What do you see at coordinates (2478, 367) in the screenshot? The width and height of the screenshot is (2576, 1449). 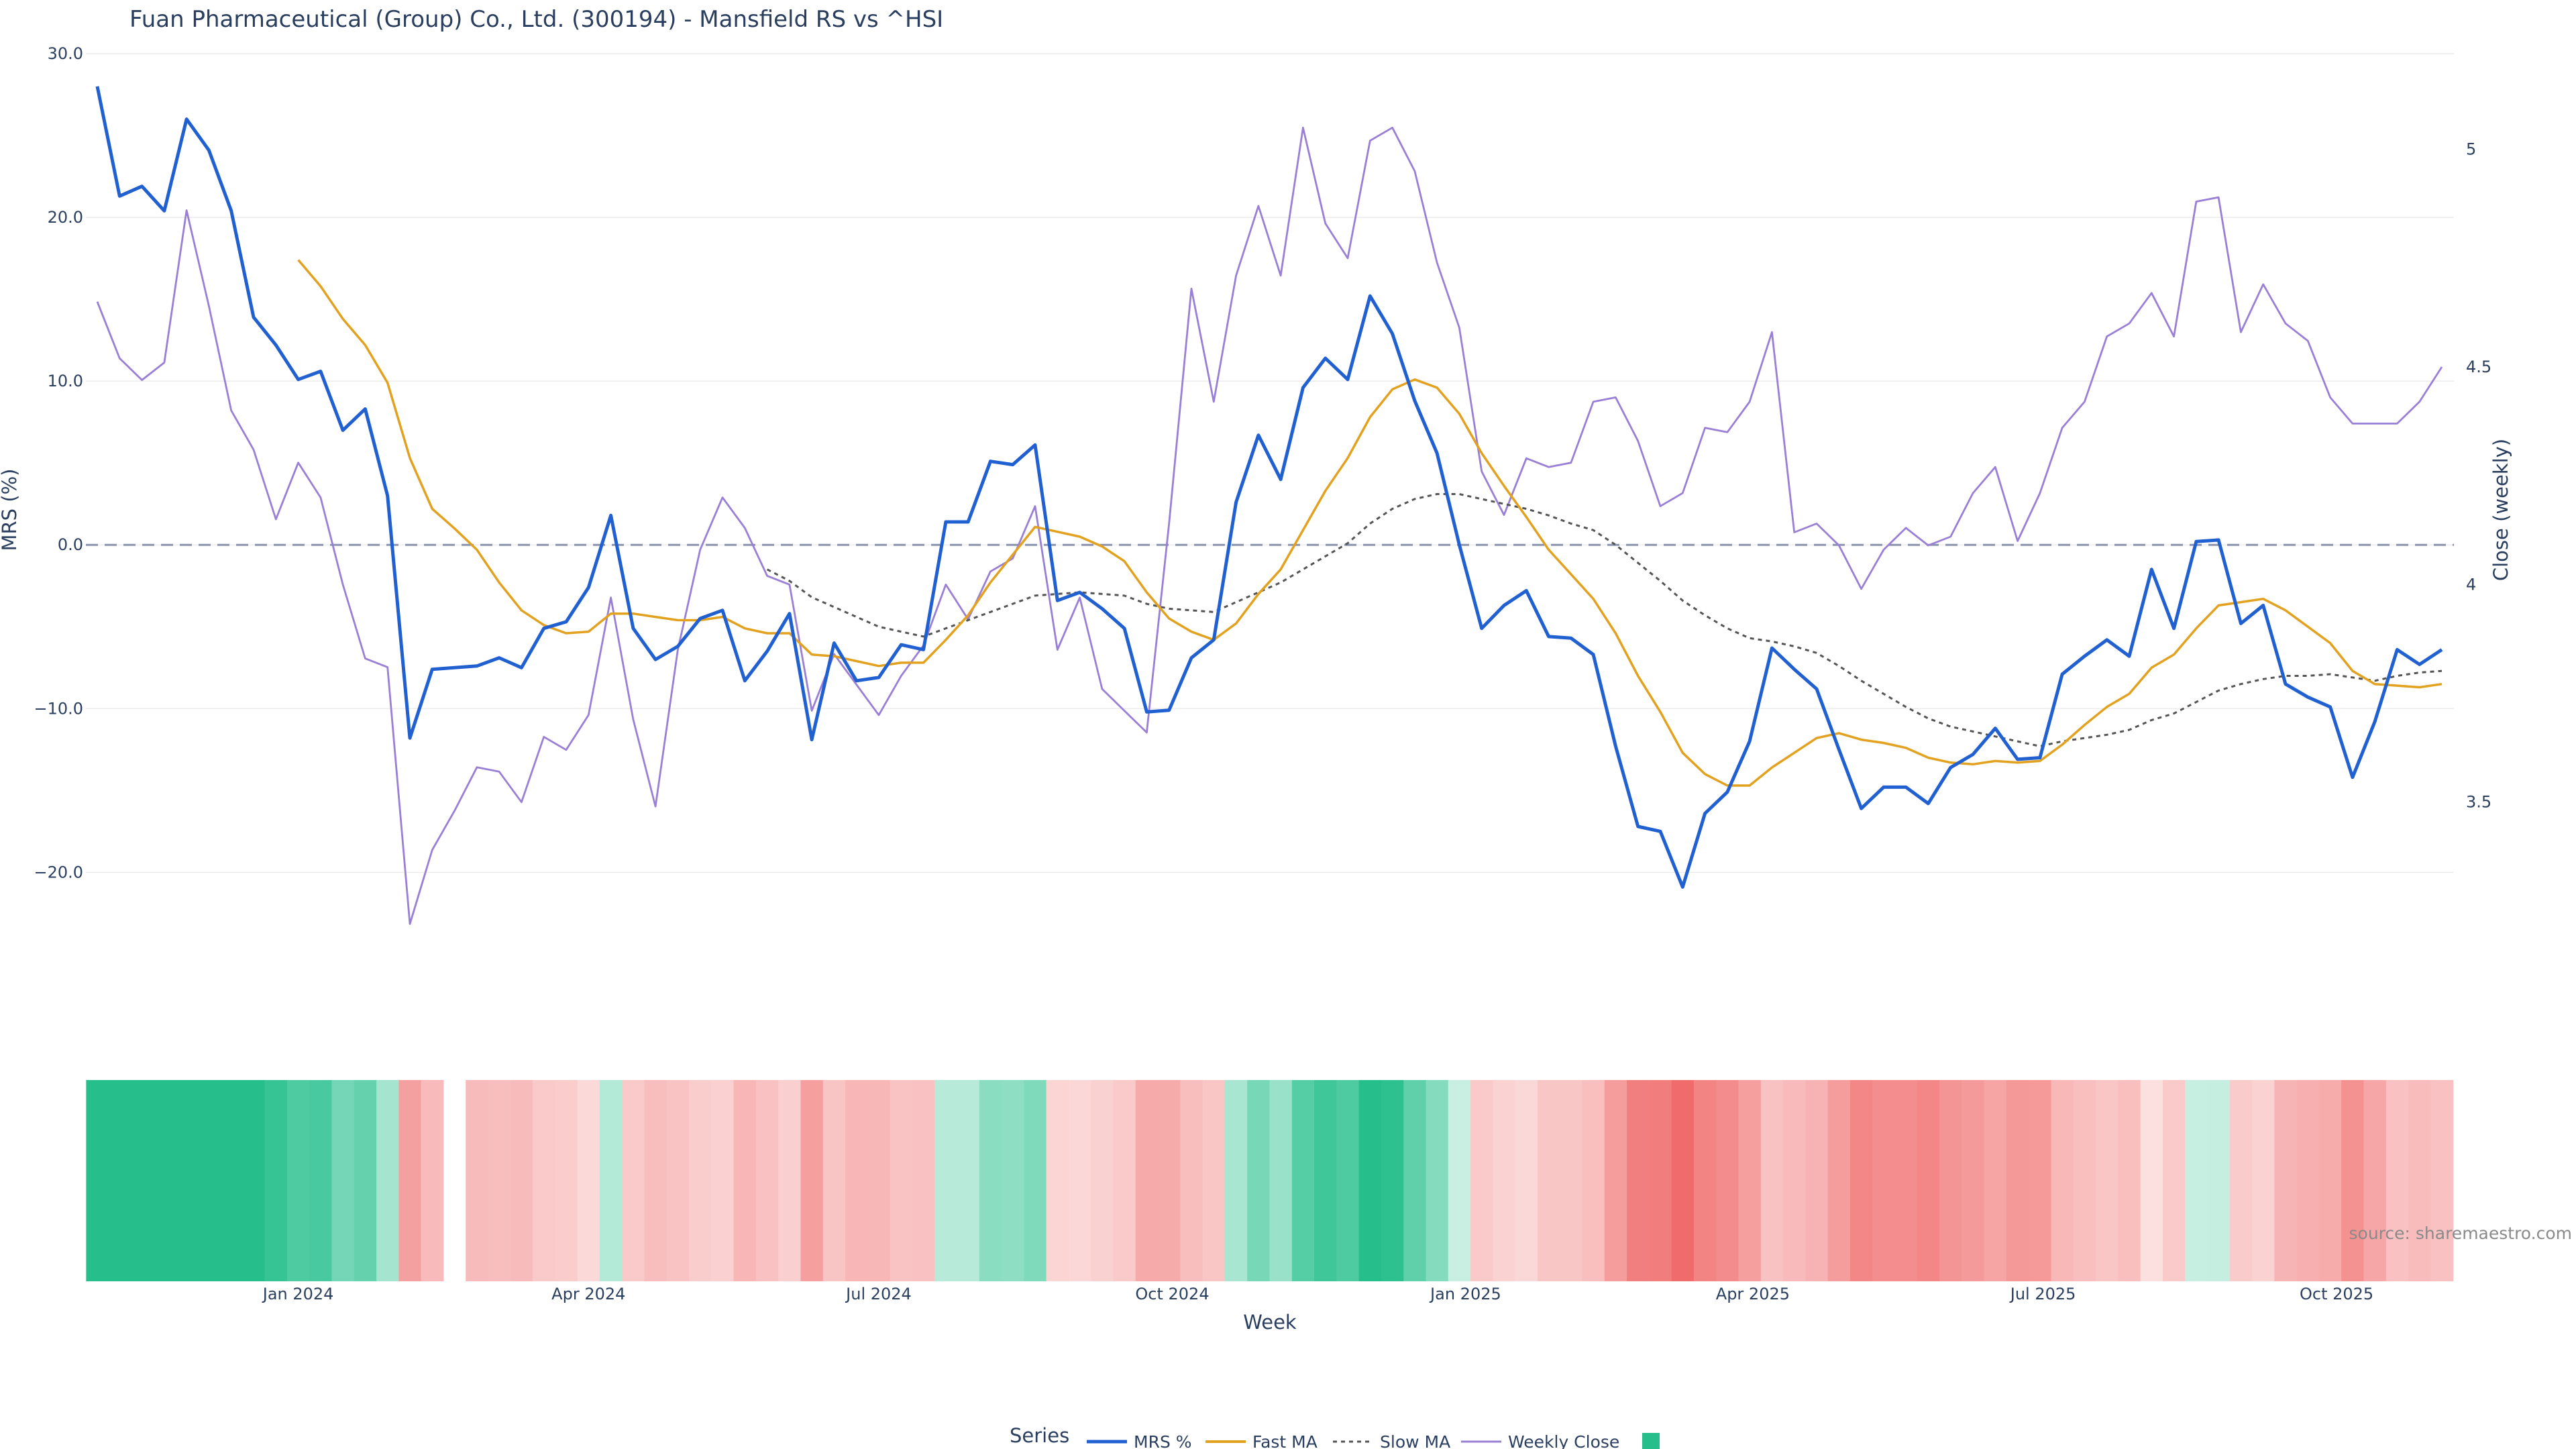 I see `y2-tick-label: 4.5` at bounding box center [2478, 367].